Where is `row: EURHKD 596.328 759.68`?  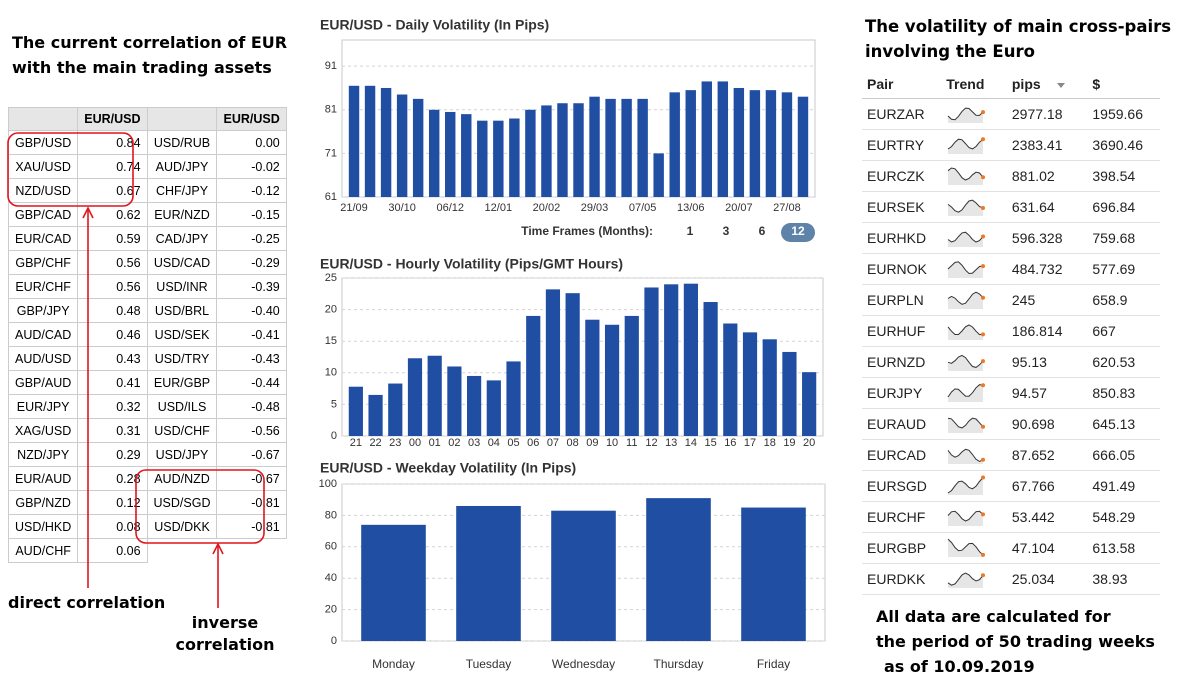
row: EURHKD 596.328 759.68 is located at coordinates (1011, 238).